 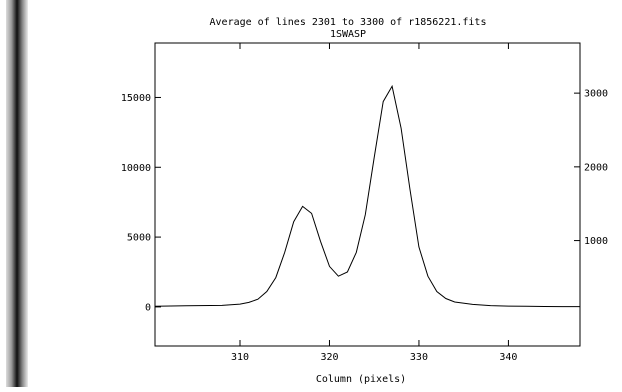 What do you see at coordinates (136, 98) in the screenshot?
I see `left-y-tick-label: 15000` at bounding box center [136, 98].